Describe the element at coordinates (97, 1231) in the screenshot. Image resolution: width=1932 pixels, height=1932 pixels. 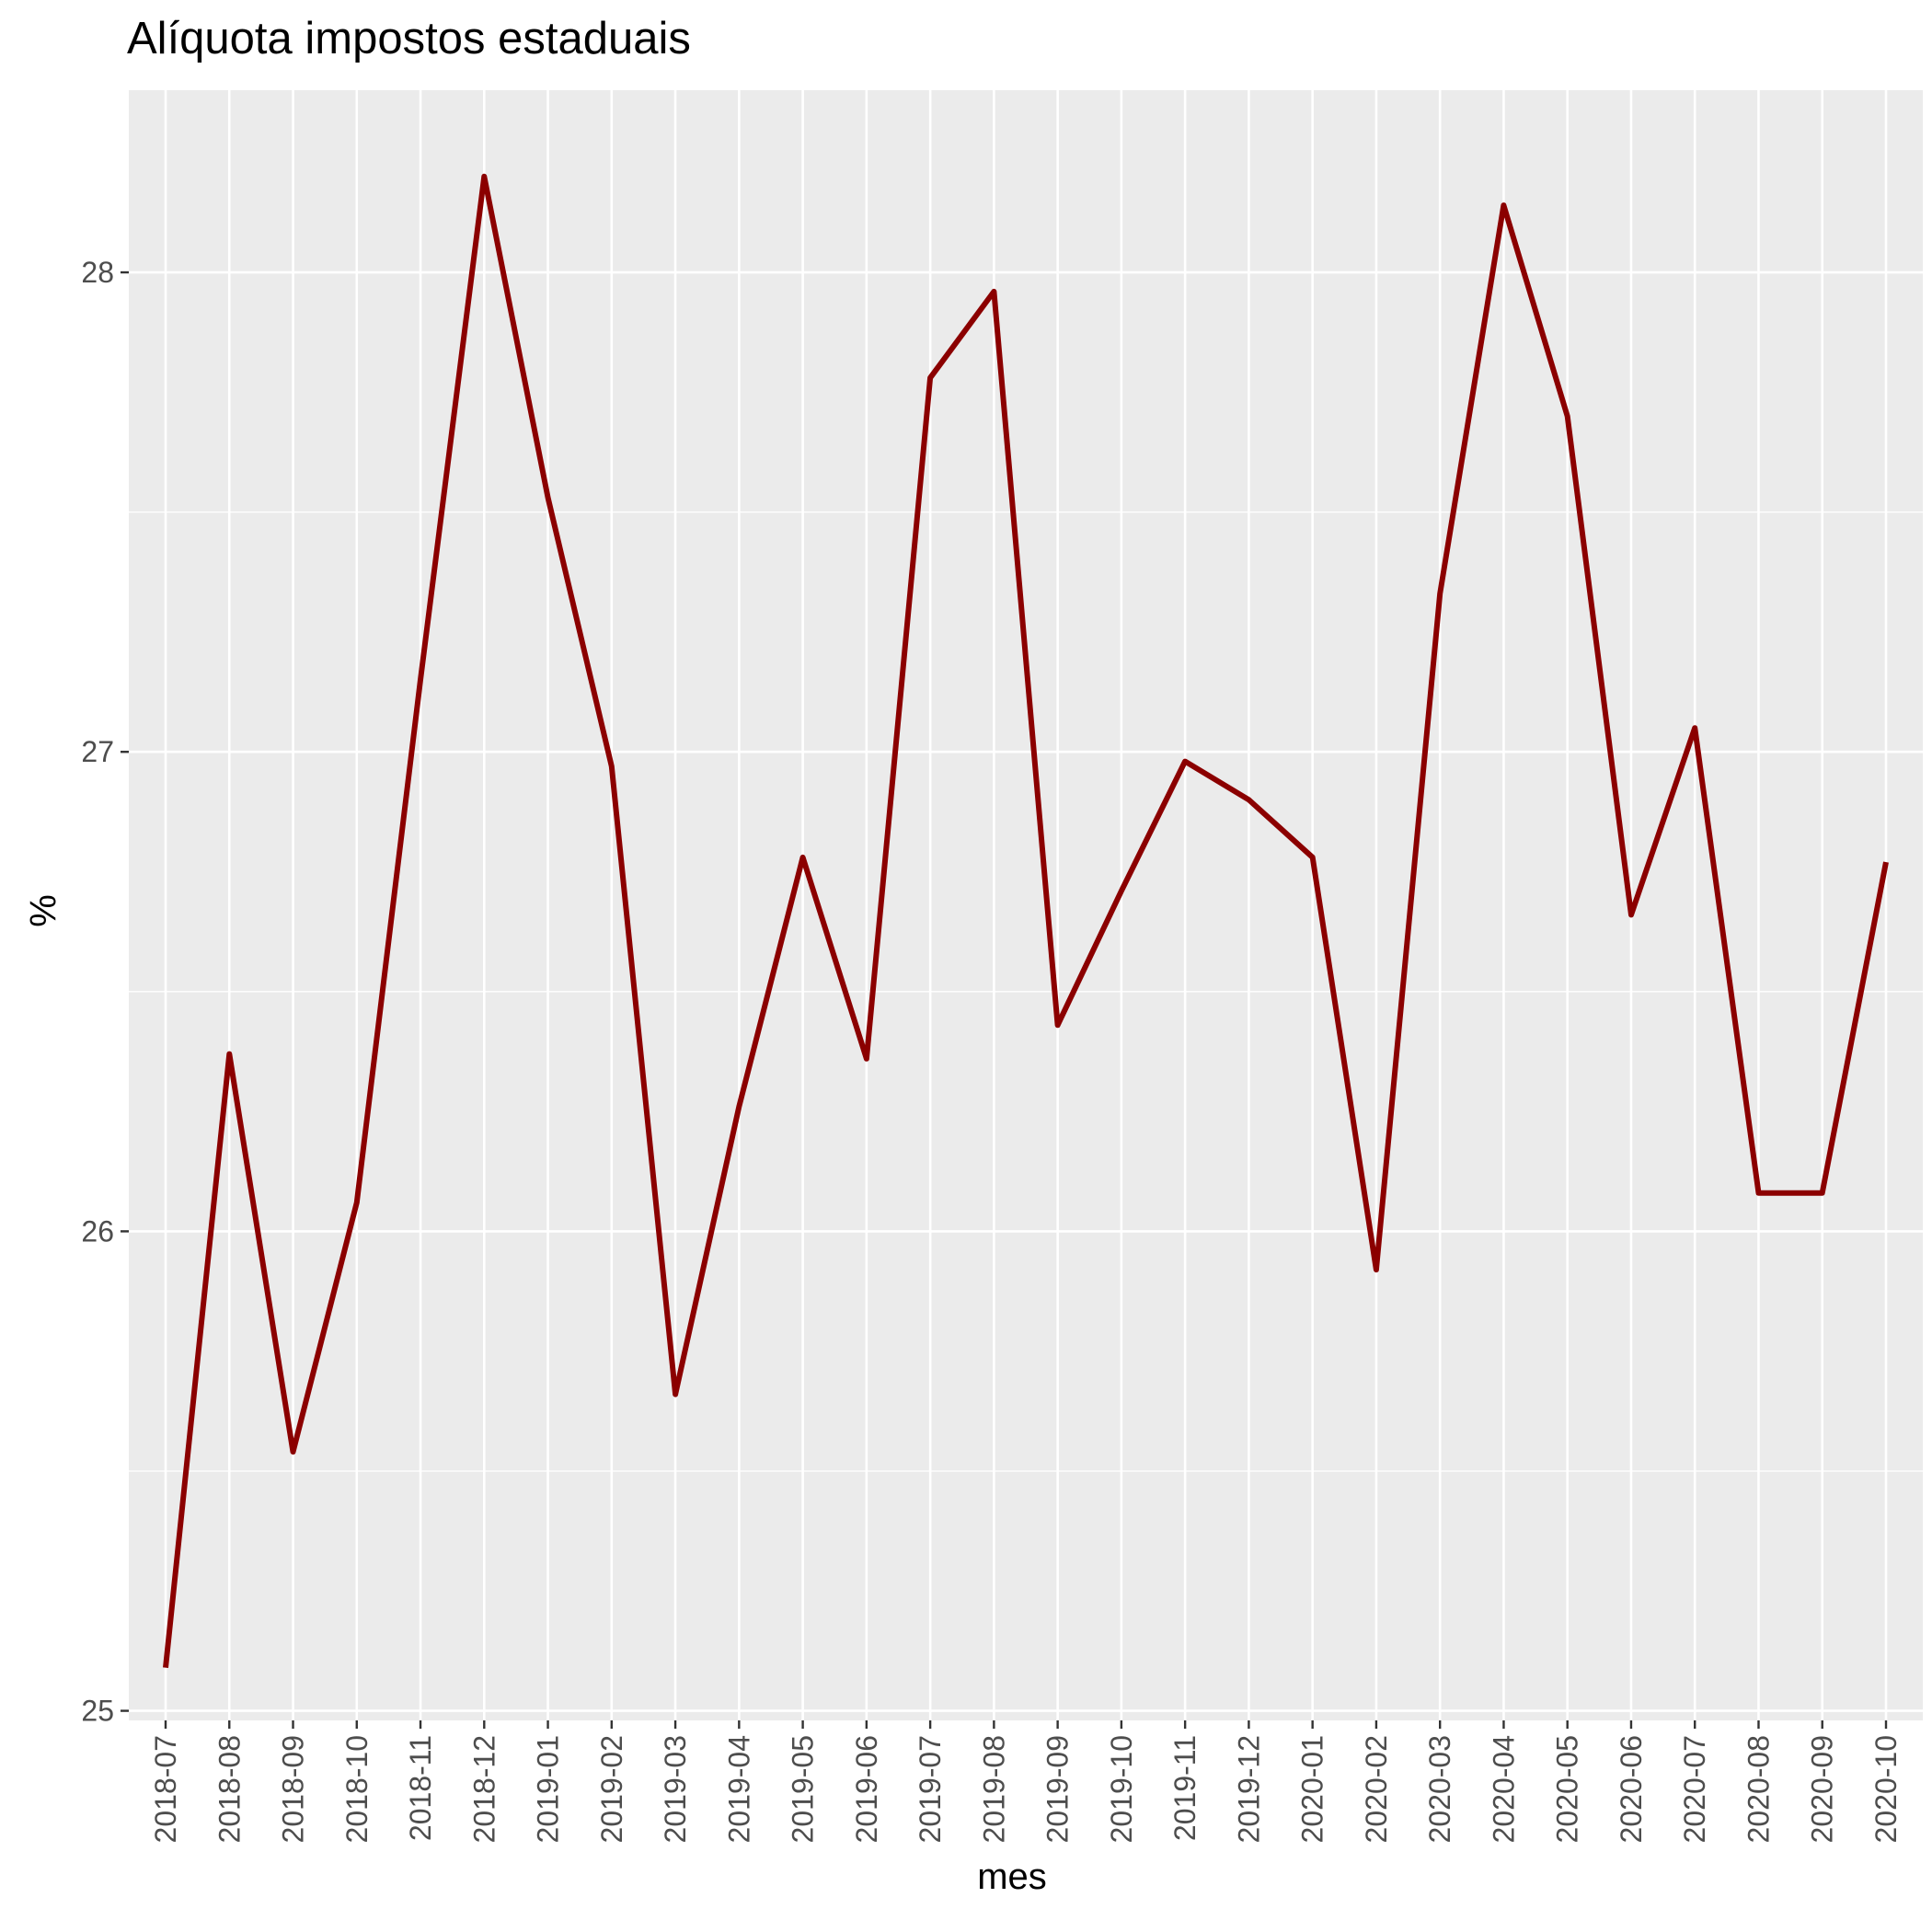
I see `y-tick-label: 26` at that location.